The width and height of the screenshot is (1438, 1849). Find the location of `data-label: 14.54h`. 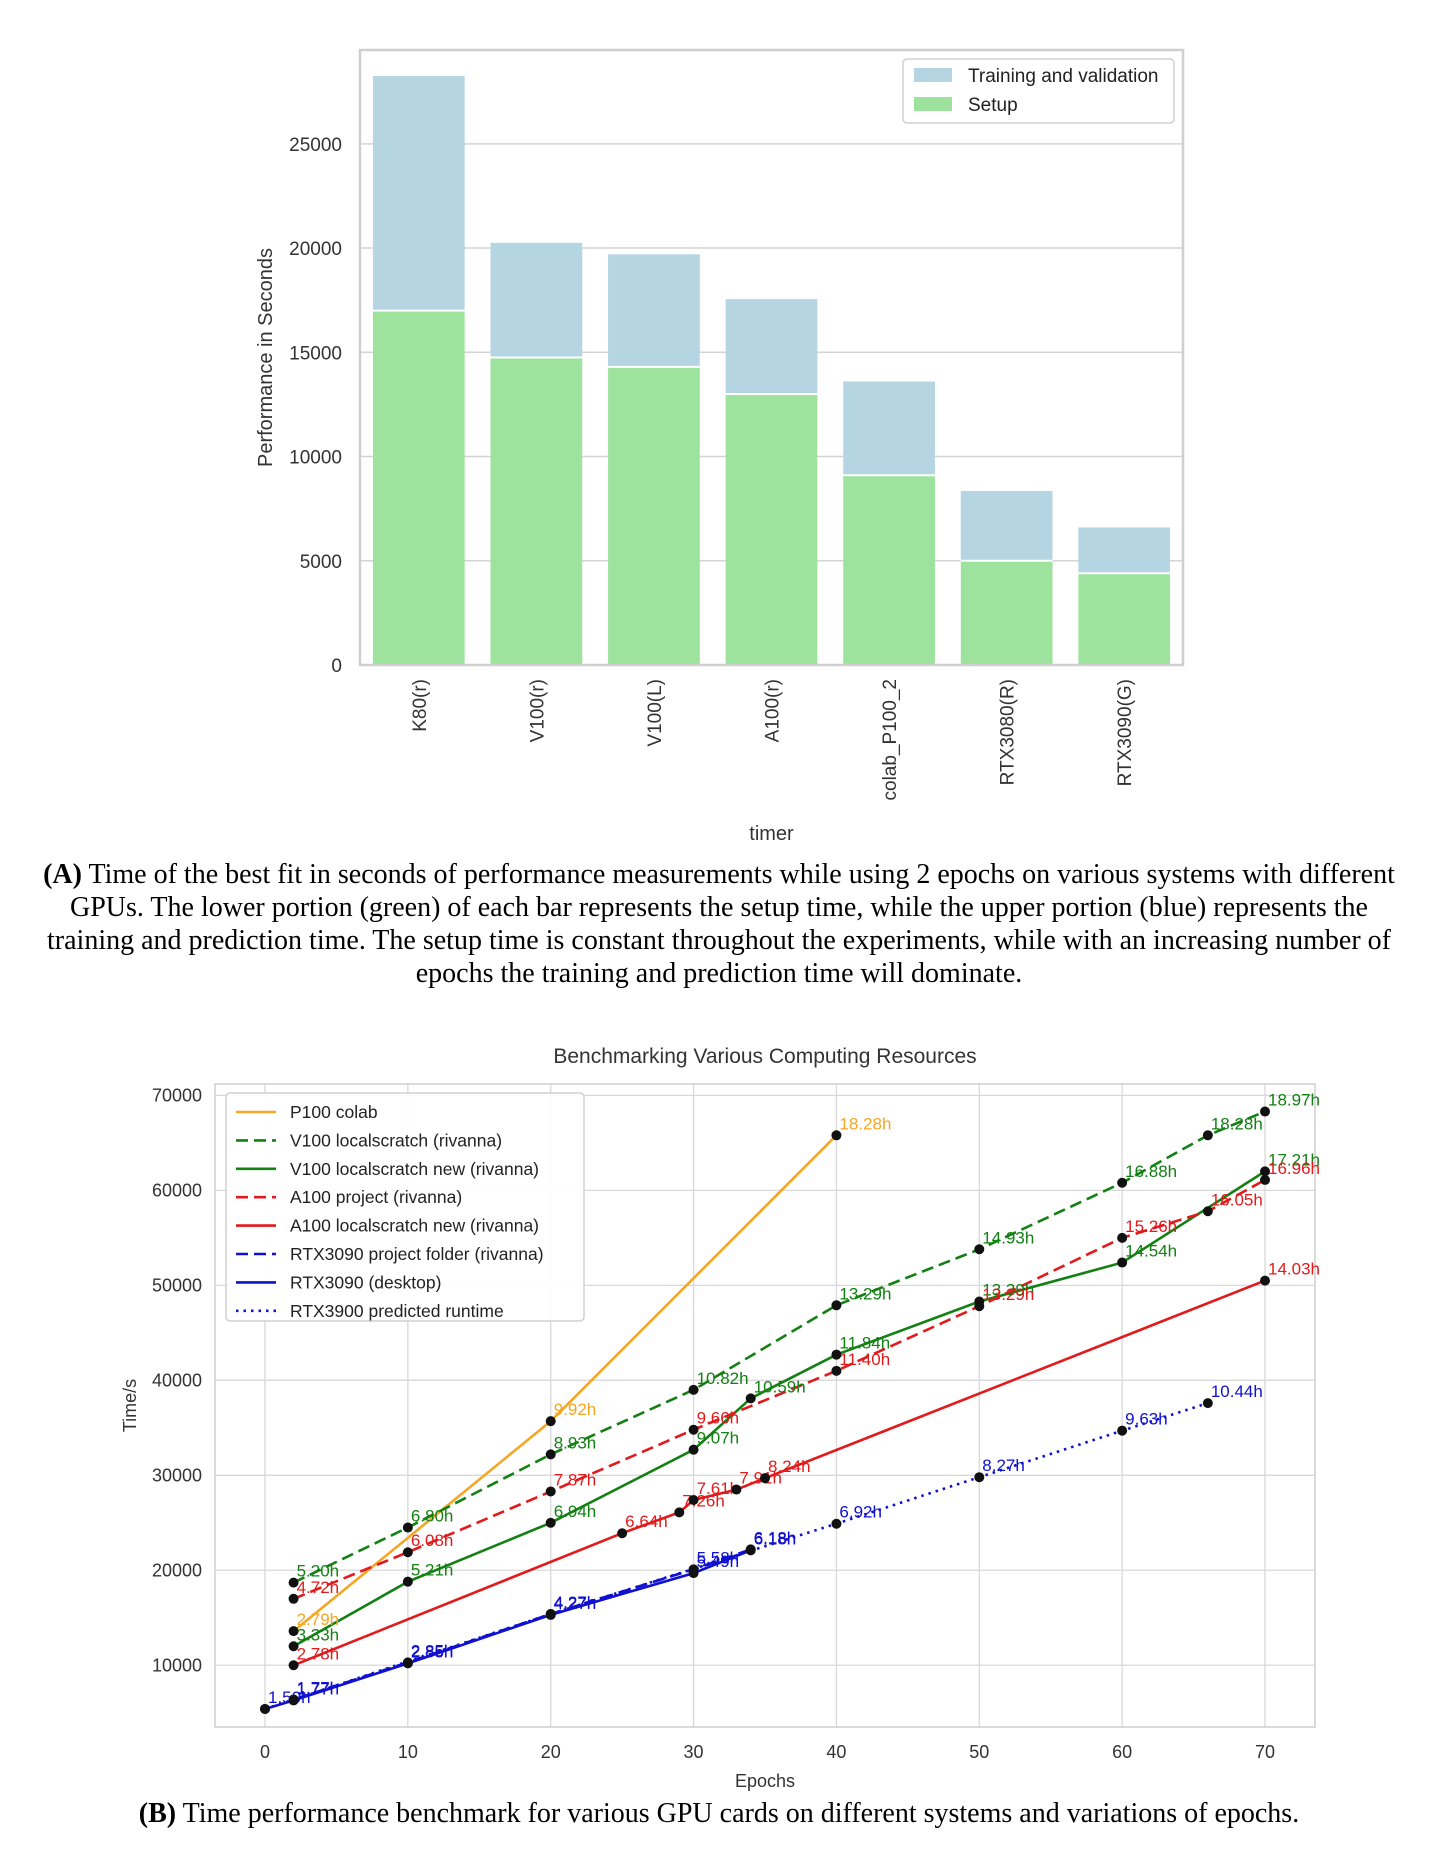

data-label: 14.54h is located at coordinates (1151, 1251).